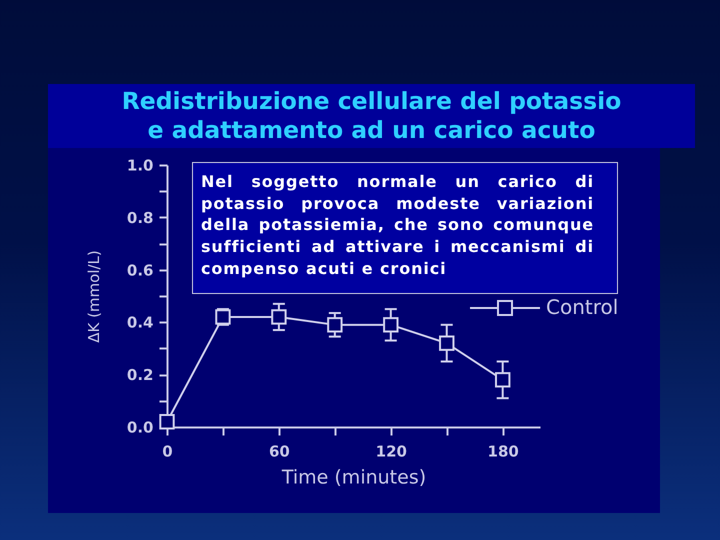 The width and height of the screenshot is (720, 540). I want to click on y-axis-title: ΔK (mmol/L), so click(93, 296).